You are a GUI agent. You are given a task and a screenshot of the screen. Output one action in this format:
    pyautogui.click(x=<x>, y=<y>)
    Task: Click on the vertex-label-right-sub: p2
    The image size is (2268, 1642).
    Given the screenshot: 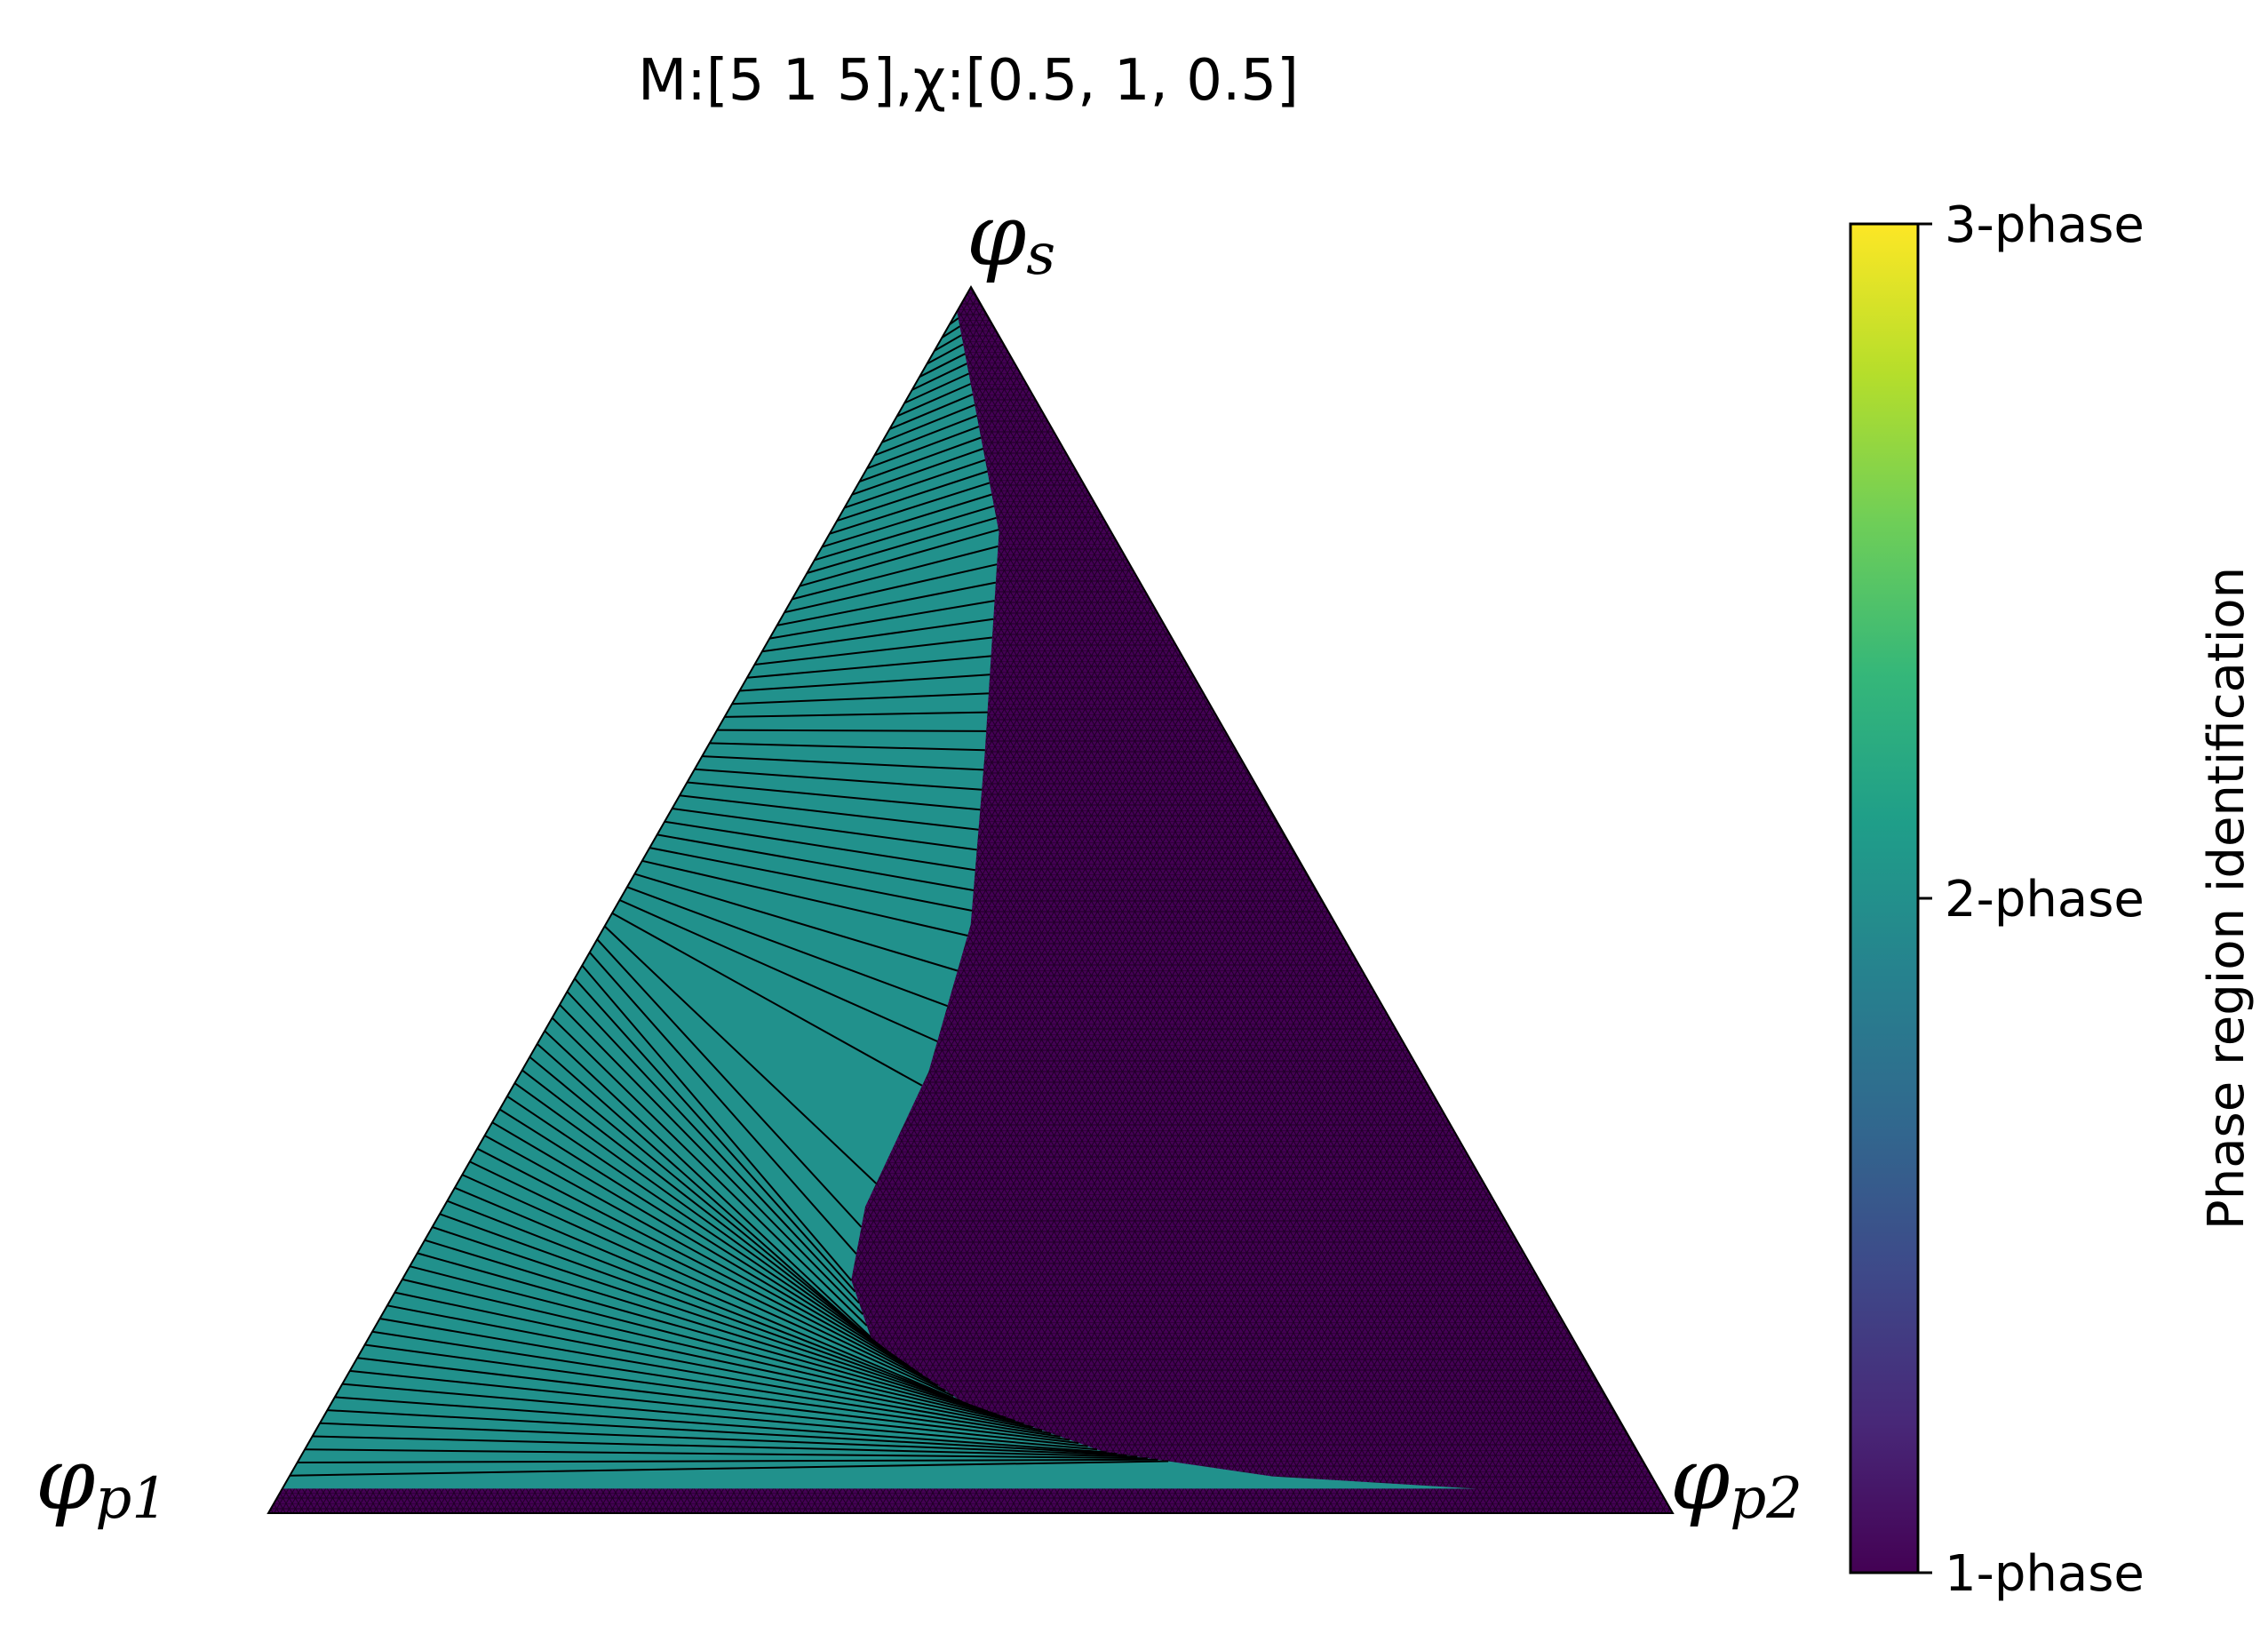 What is the action you would take?
    pyautogui.click(x=1766, y=1499)
    